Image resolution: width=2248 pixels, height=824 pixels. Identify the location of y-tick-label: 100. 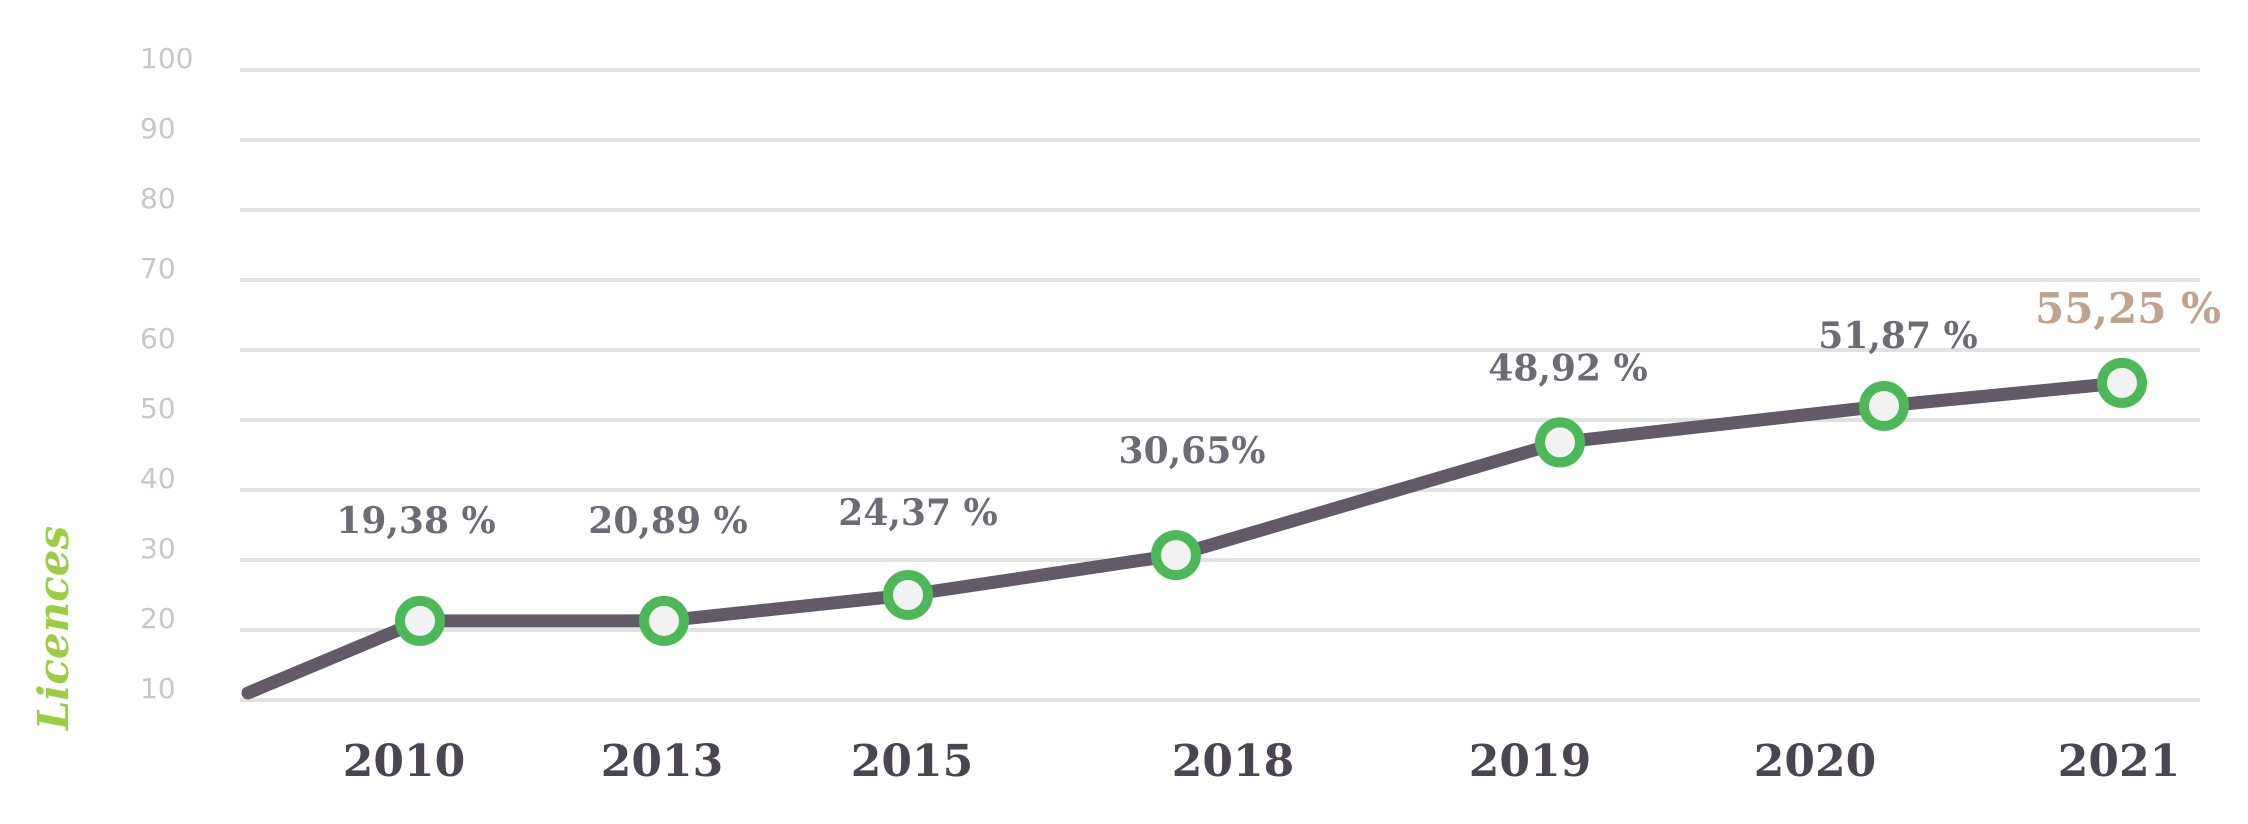
(166, 58).